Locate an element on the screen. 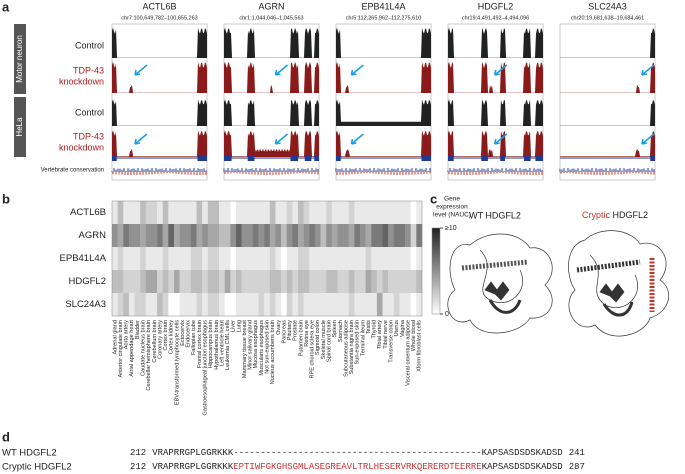  column-label: Thyroid is located at coordinates (375, 329).